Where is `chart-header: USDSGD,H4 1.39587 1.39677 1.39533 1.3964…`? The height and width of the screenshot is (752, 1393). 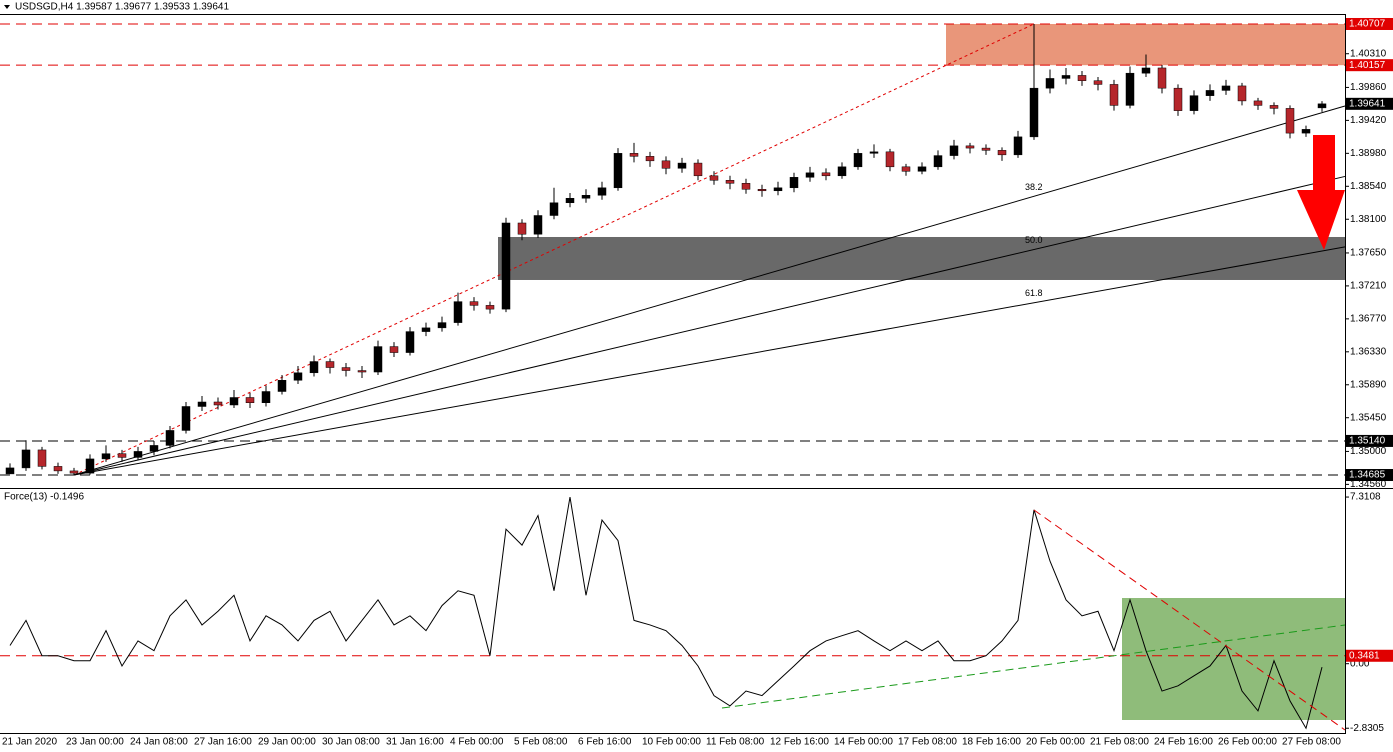
chart-header: USDSGD,H4 1.39587 1.39677 1.39533 1.3964… is located at coordinates (122, 7).